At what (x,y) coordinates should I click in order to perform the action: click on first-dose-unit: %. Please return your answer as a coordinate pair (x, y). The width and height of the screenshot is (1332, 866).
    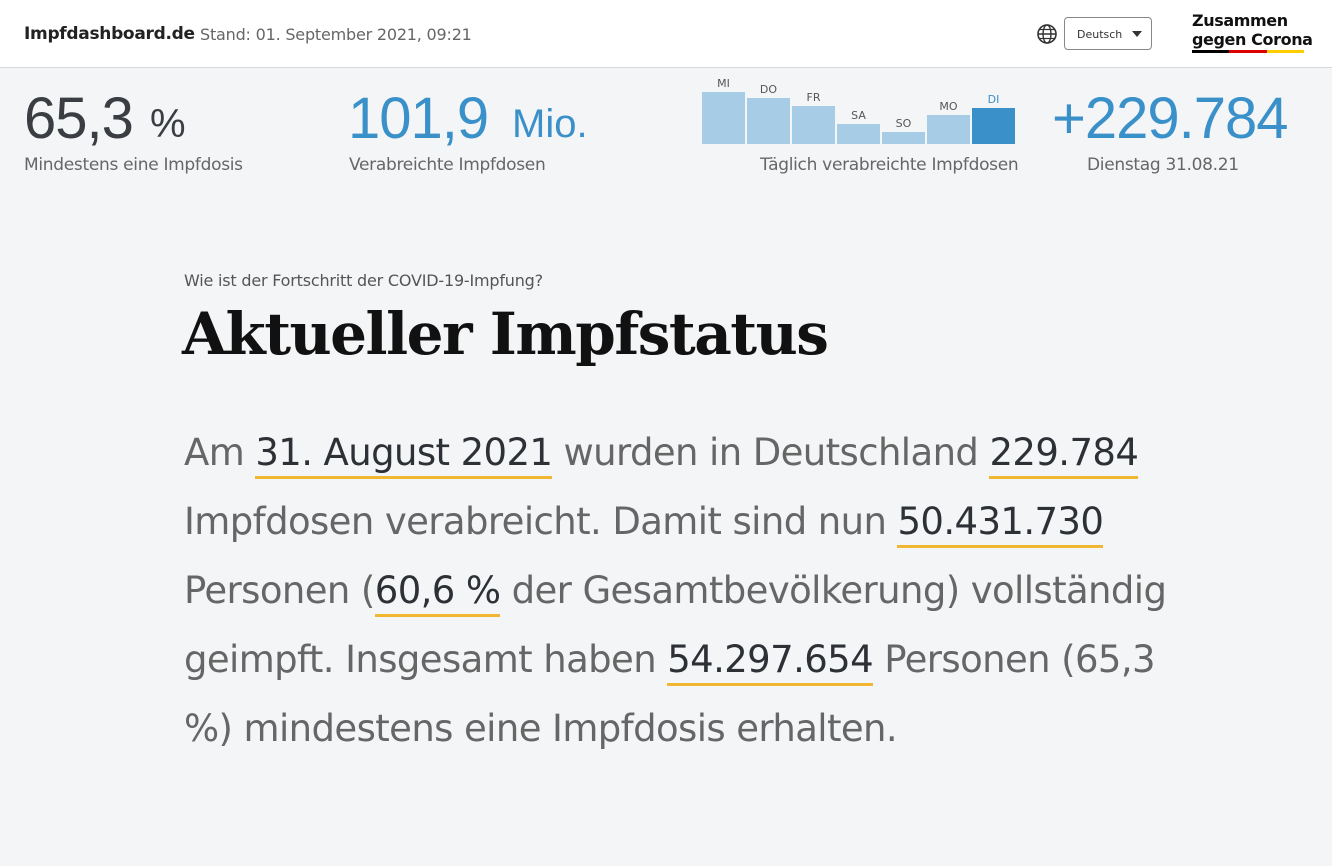
    Looking at the image, I should click on (168, 124).